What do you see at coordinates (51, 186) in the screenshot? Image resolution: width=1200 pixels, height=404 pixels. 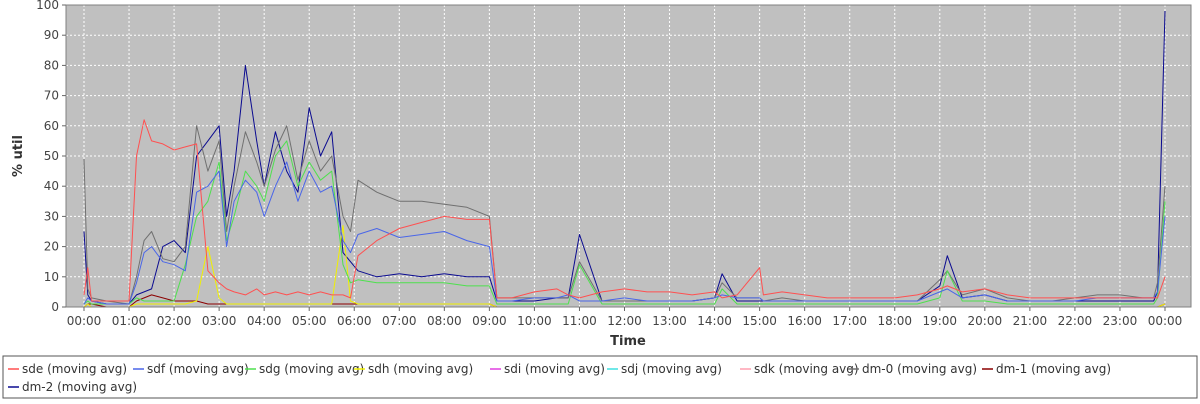 I see `y-tick-label: 40` at bounding box center [51, 186].